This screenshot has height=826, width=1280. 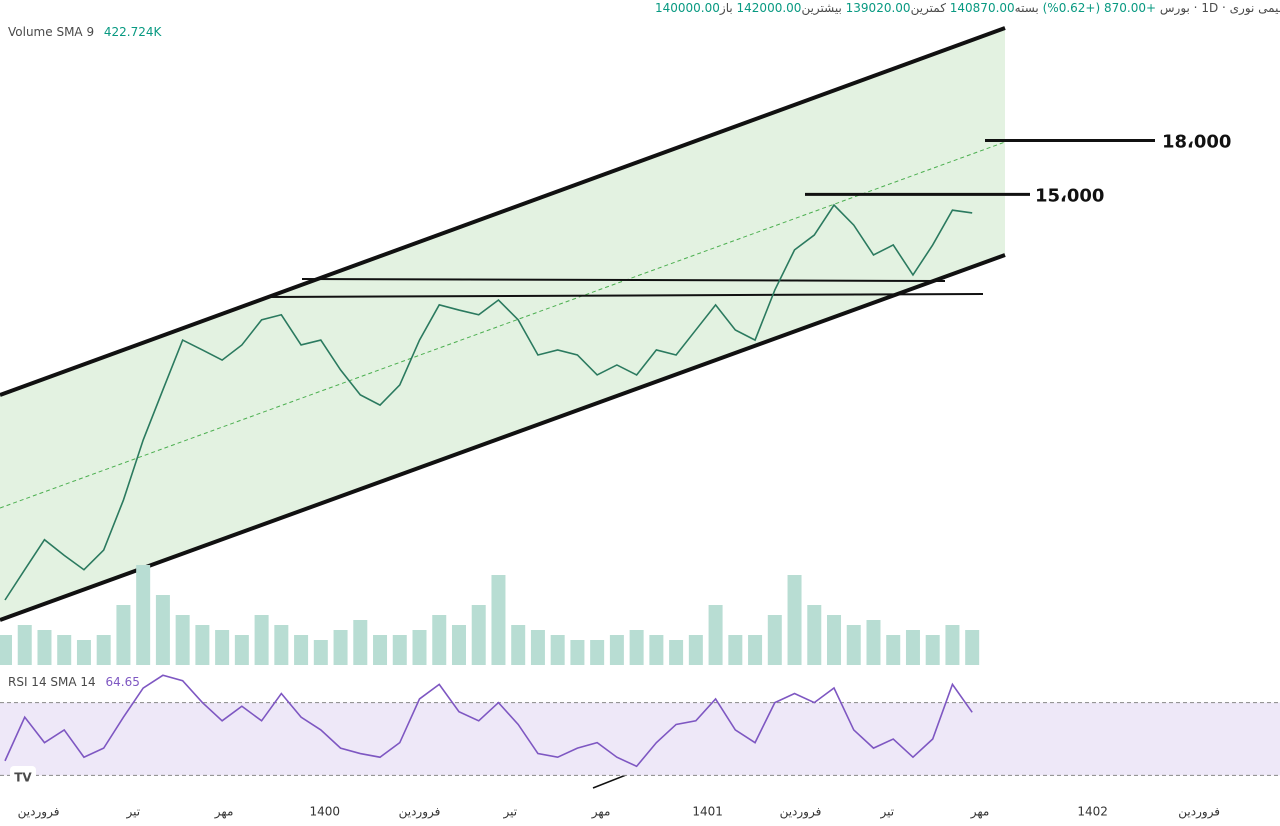 What do you see at coordinates (1069, 195) in the screenshot?
I see `level-label: 15،000` at bounding box center [1069, 195].